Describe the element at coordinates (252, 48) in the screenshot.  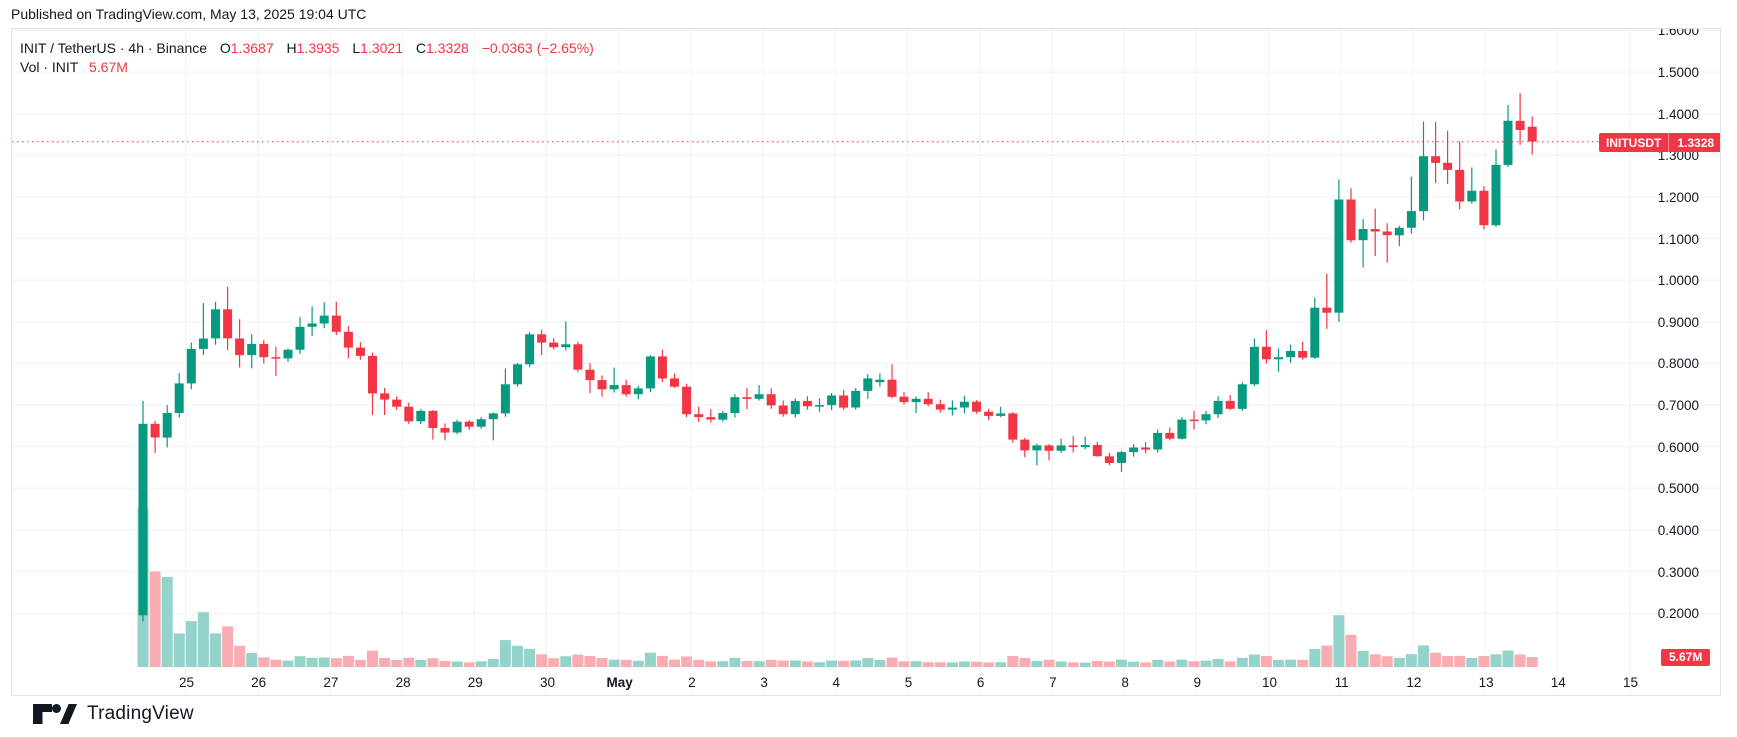
I see `legend-open-value: 1.3687` at that location.